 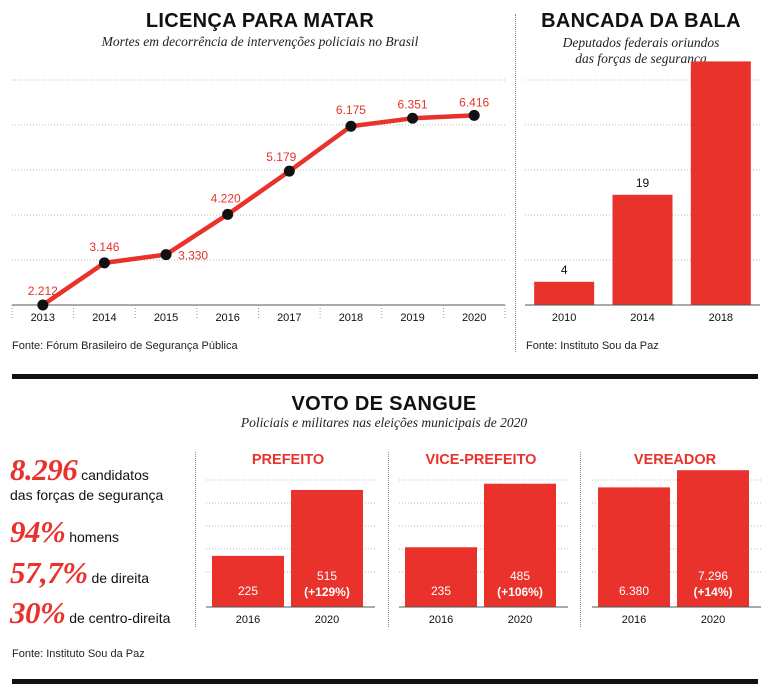 What do you see at coordinates (289, 318) in the screenshot?
I see `line-chart-x-tick-label: 2017` at bounding box center [289, 318].